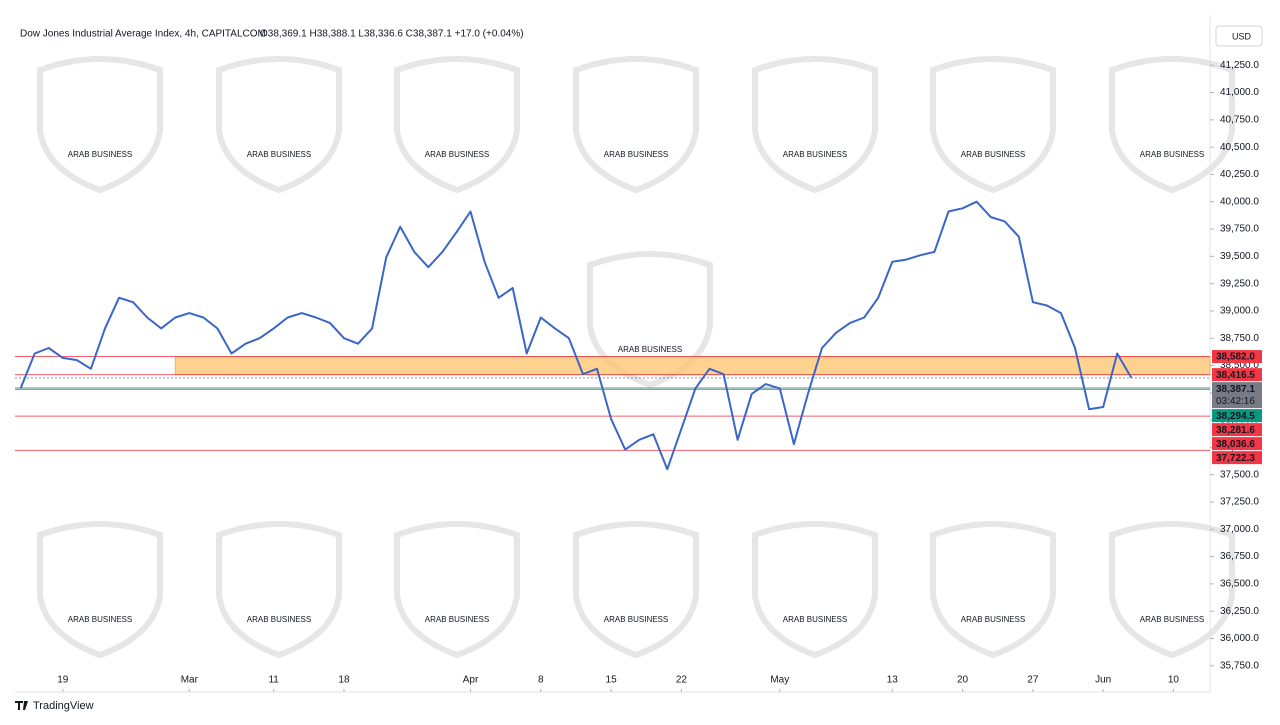 Image resolution: width=1280 pixels, height=725 pixels. Describe the element at coordinates (1239, 92) in the screenshot. I see `y-tick-label: 41,000.0` at that location.